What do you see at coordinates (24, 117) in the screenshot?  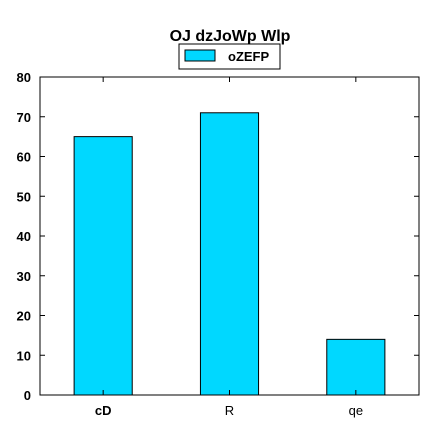 I see `y-tick-label: 70` at bounding box center [24, 117].